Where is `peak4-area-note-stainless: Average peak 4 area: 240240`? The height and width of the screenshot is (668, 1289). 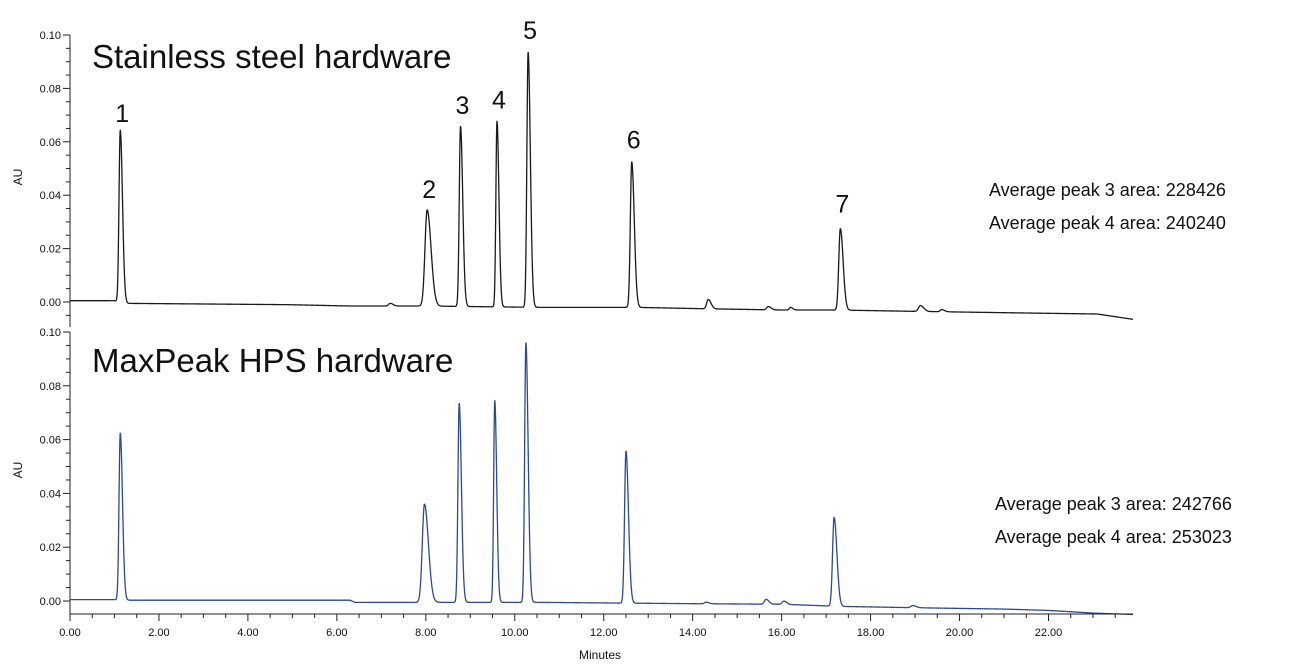
peak4-area-note-stainless: Average peak 4 area: 240240 is located at coordinates (1107, 223).